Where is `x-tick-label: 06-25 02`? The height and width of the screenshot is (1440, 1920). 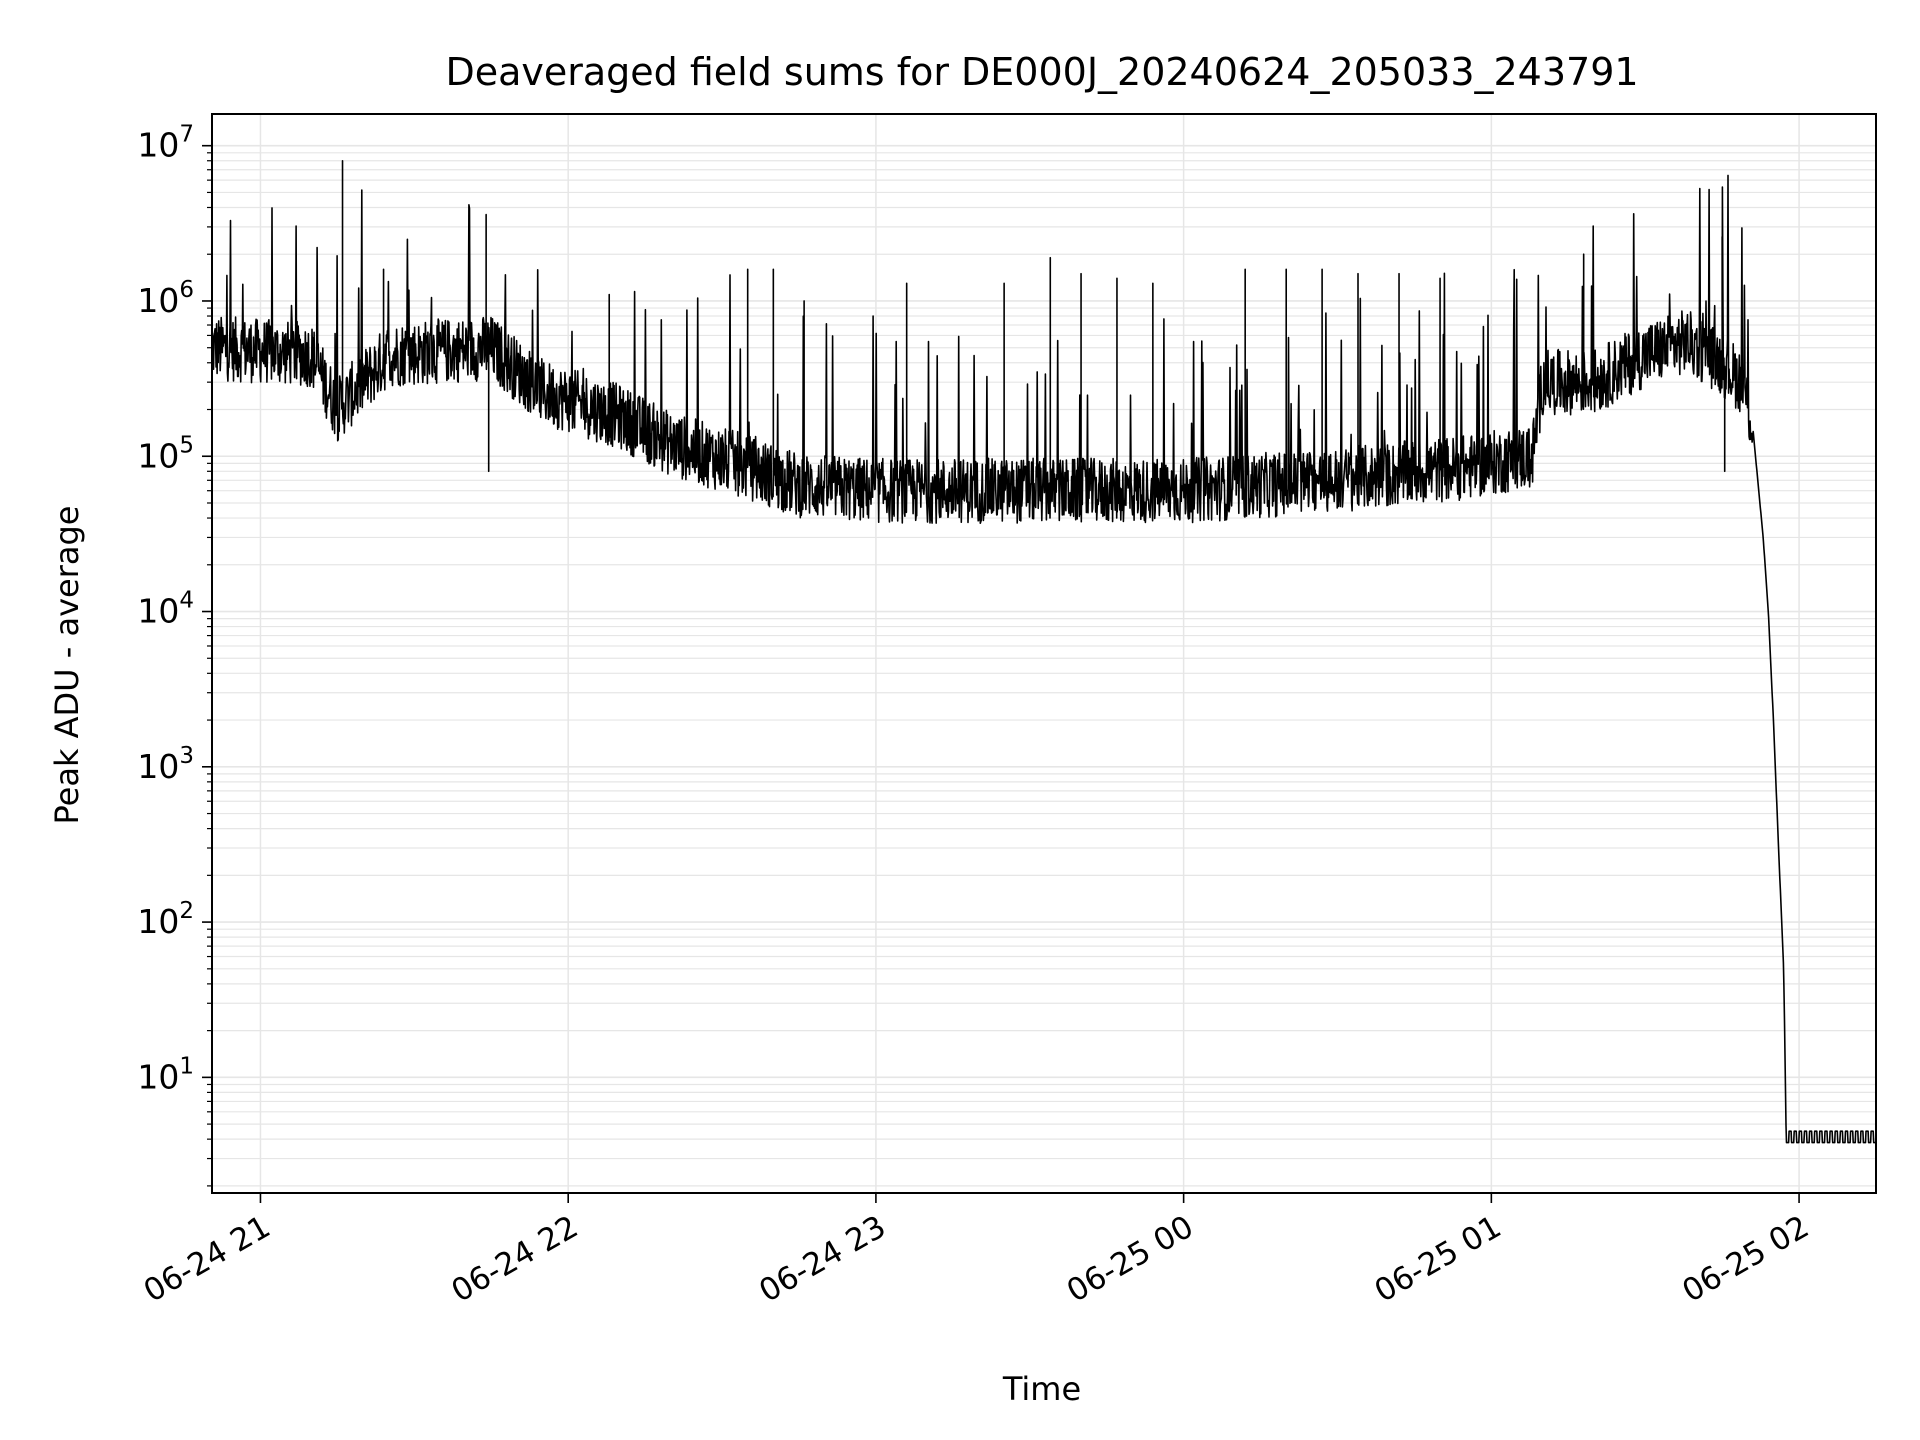
x-tick-label: 06-25 02 is located at coordinates (1745, 1259).